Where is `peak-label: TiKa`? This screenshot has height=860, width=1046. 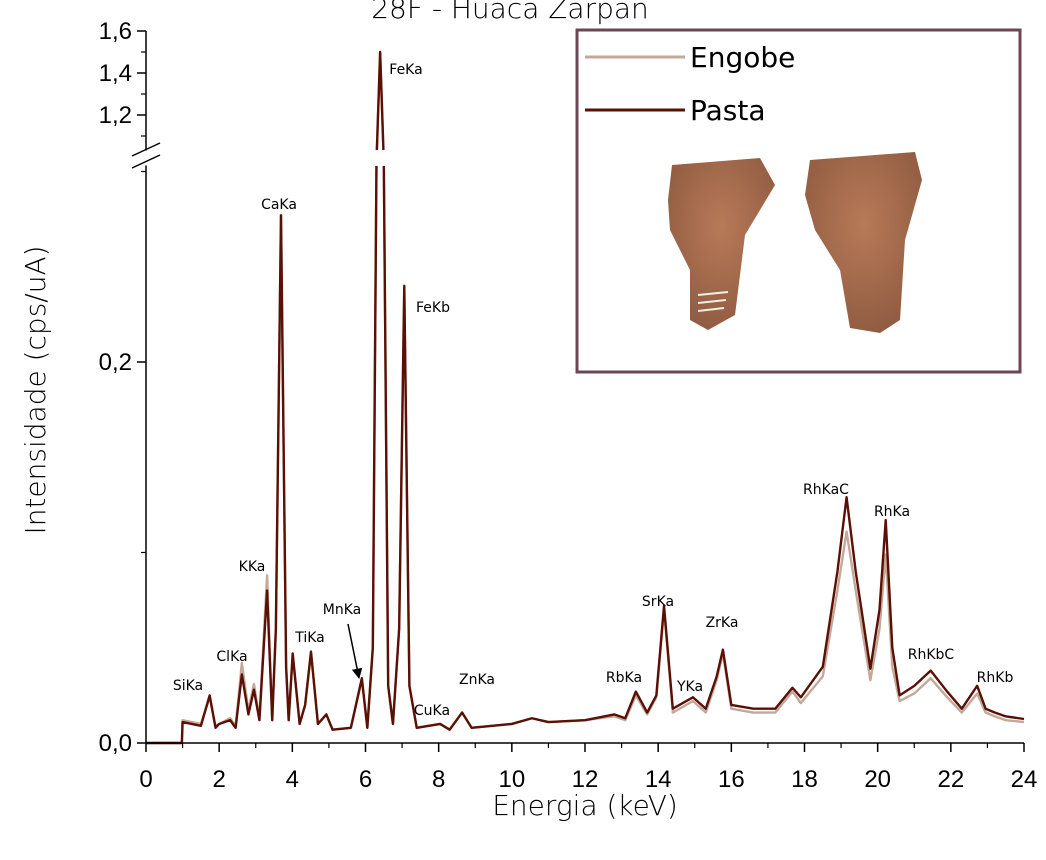
peak-label: TiKa is located at coordinates (309, 638).